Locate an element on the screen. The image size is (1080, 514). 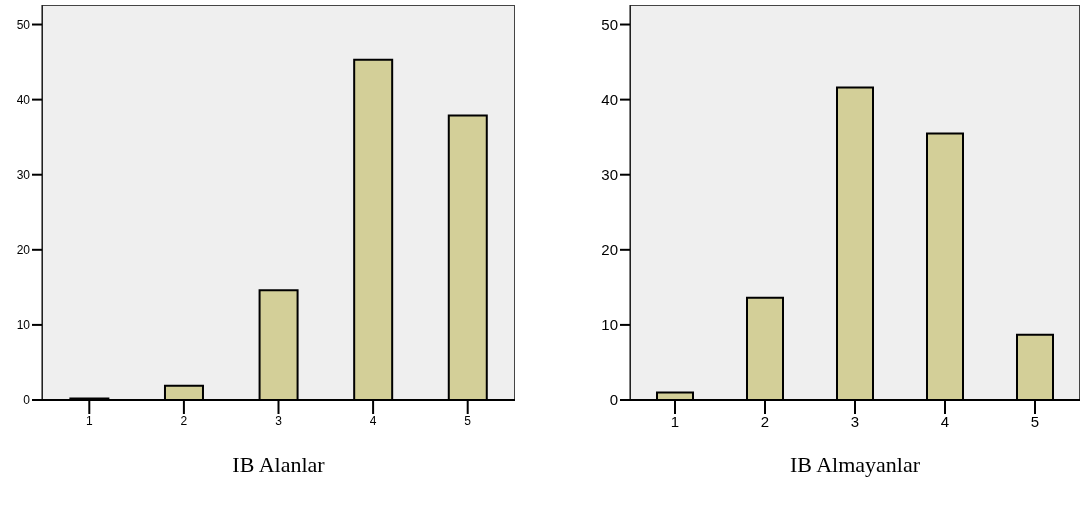
x-axis-title: IB Alanlar is located at coordinates (278, 465).